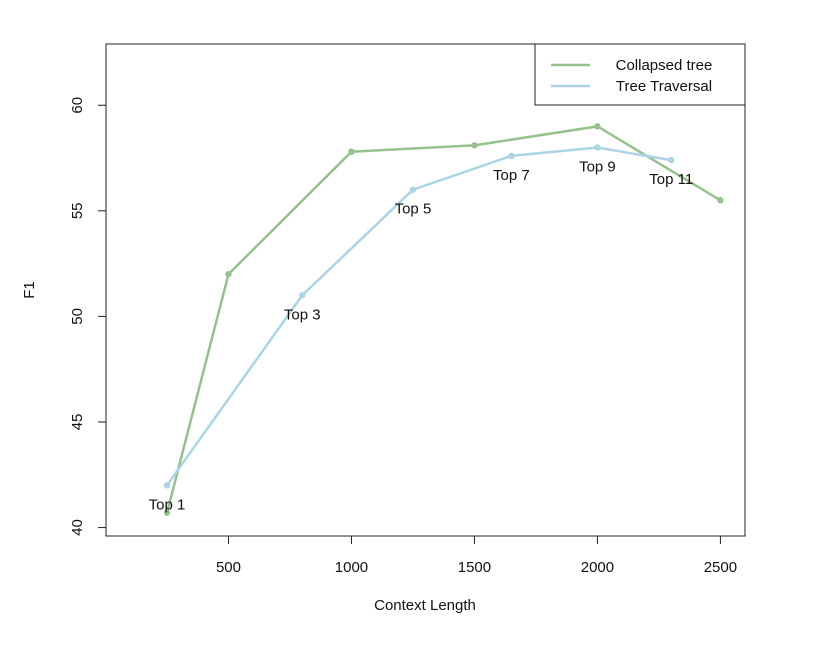  Describe the element at coordinates (77, 105) in the screenshot. I see `y-tick-label: 60` at that location.